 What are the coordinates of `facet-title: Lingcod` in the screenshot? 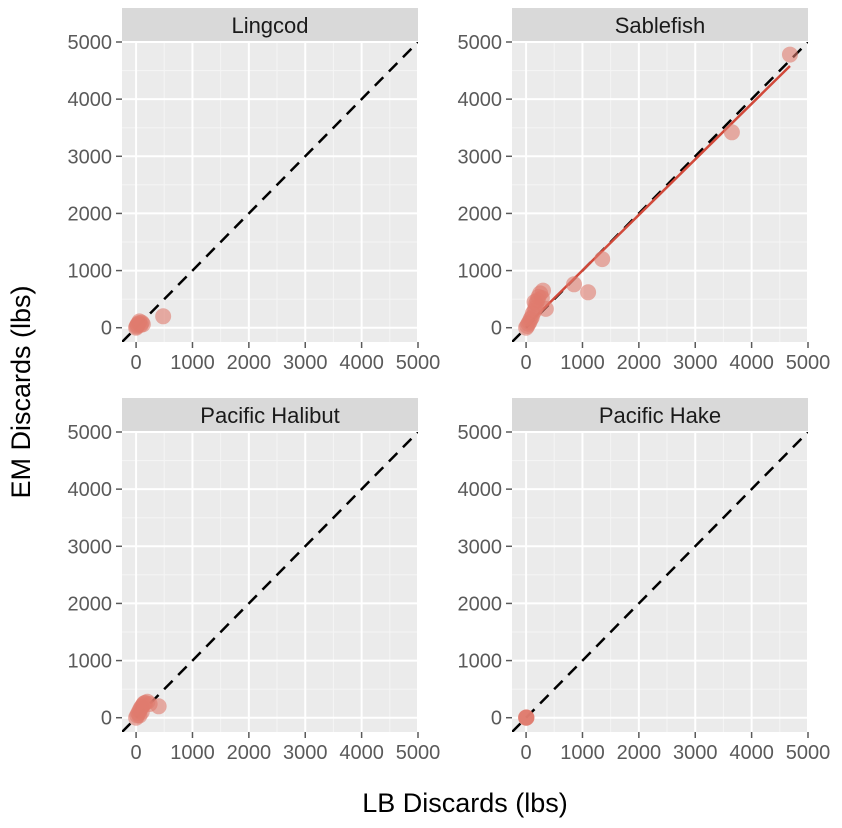 It's located at (269, 25).